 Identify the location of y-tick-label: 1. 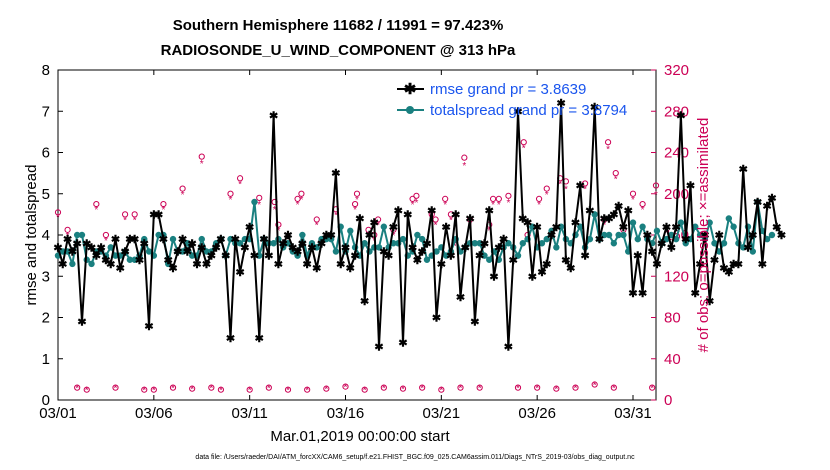
(46, 359).